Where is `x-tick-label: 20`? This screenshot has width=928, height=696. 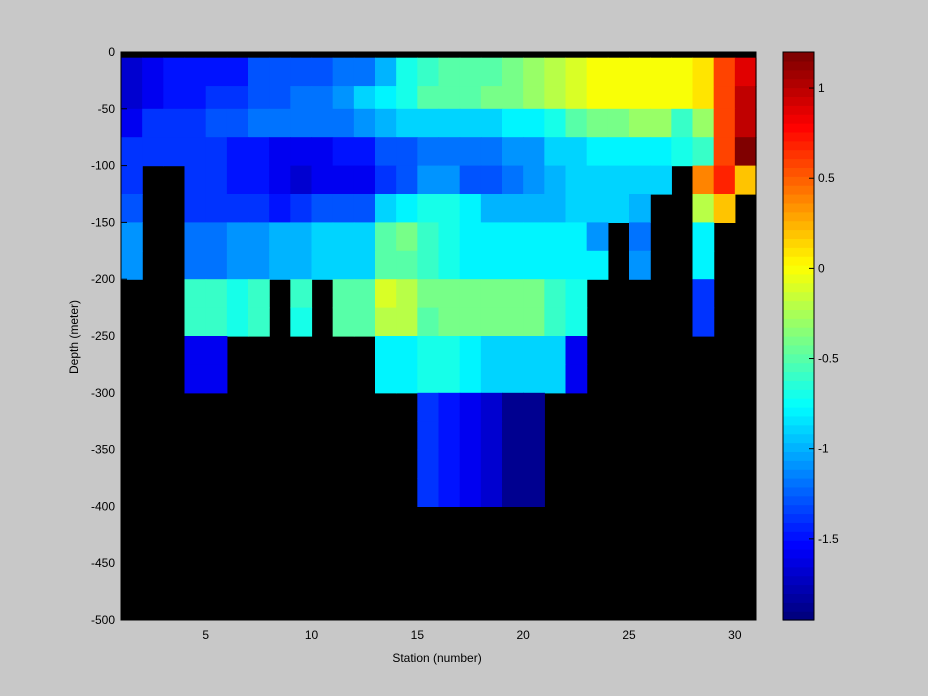 x-tick-label: 20 is located at coordinates (523, 635).